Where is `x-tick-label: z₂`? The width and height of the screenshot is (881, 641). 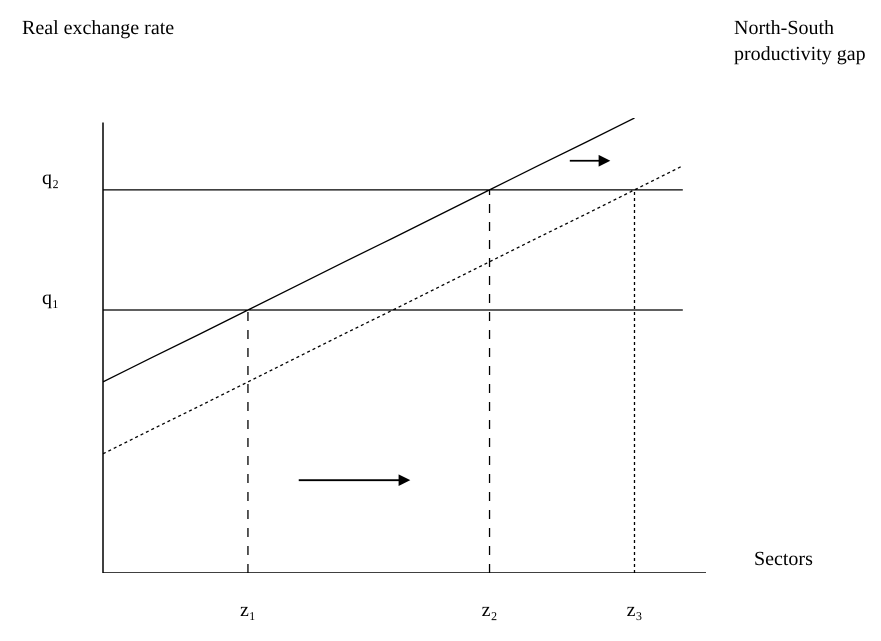
x-tick-label: z₂ is located at coordinates (490, 610).